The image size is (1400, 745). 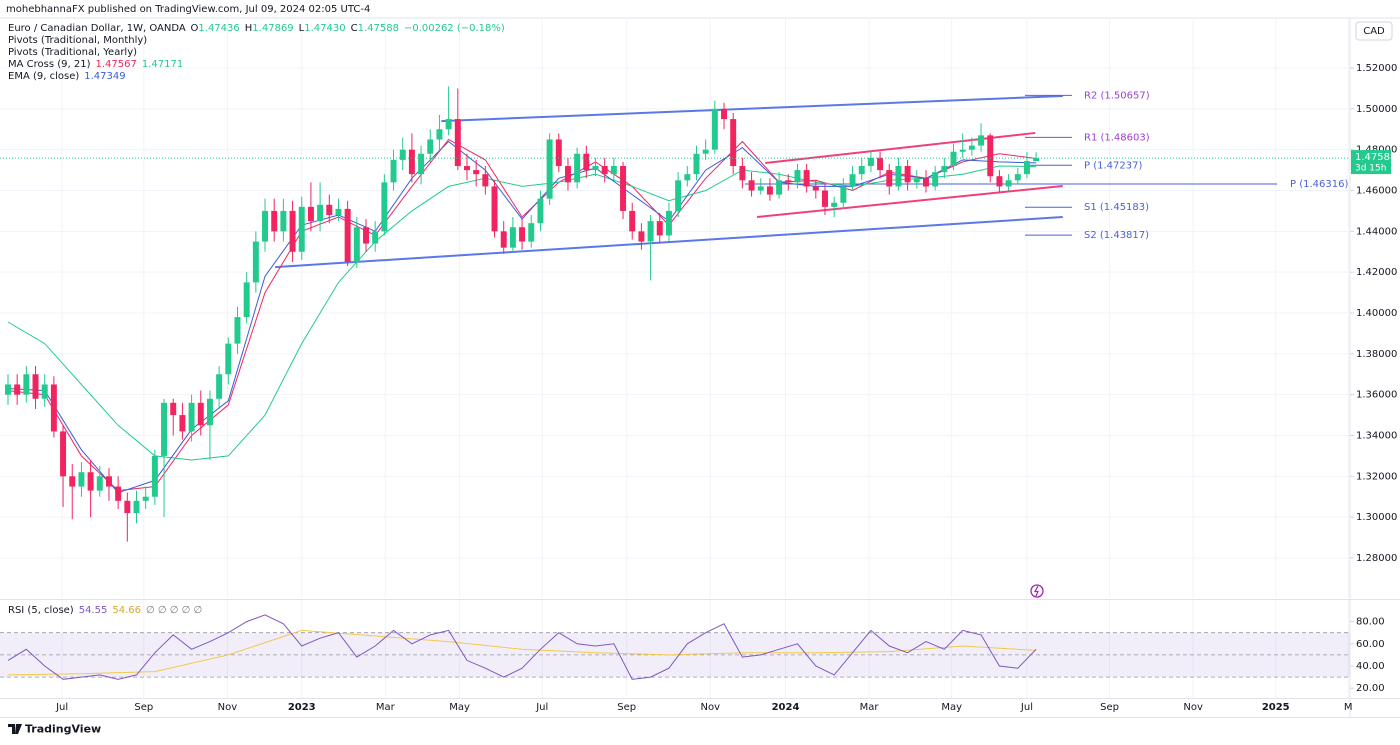 What do you see at coordinates (1117, 137) in the screenshot?
I see `pivot-label: R1 (1.48603)` at bounding box center [1117, 137].